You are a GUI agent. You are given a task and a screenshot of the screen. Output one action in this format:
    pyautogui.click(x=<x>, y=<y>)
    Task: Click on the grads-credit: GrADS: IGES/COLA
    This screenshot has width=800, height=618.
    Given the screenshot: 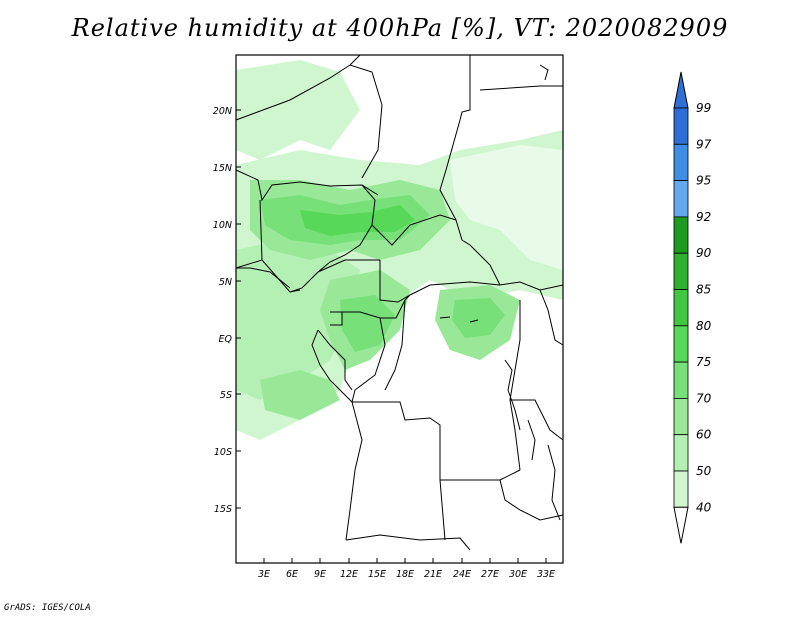 What is the action you would take?
    pyautogui.click(x=47, y=608)
    